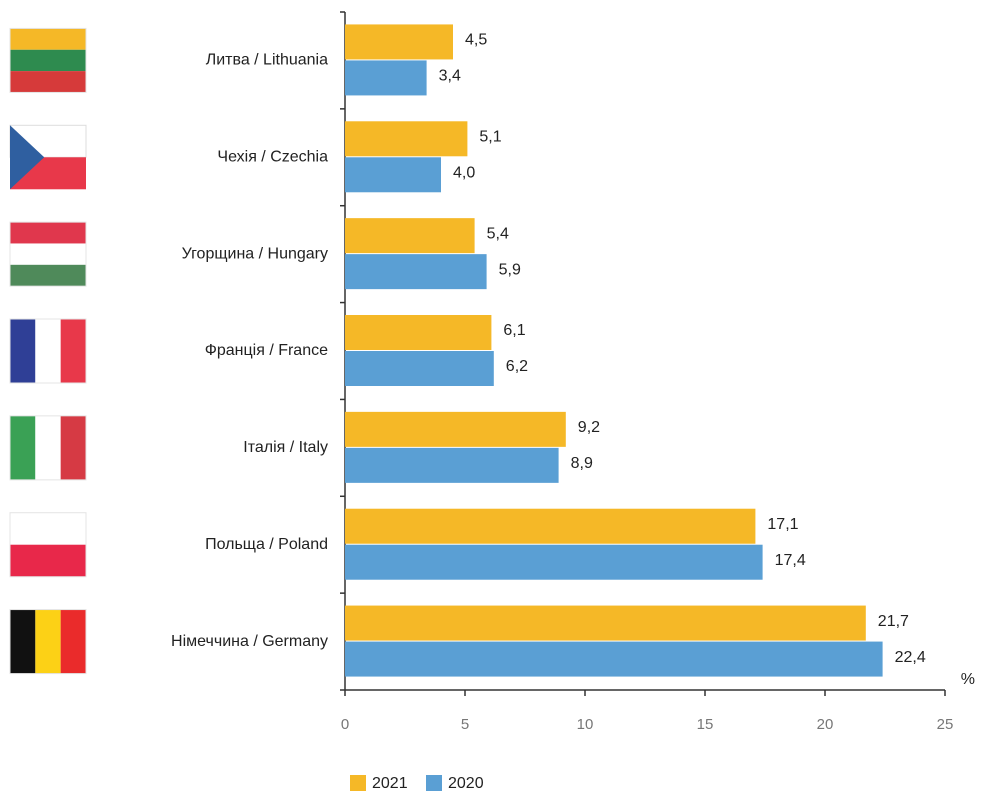 This screenshot has height=796, width=986. What do you see at coordinates (945, 724) in the screenshot?
I see `x-tick-label: 25` at bounding box center [945, 724].